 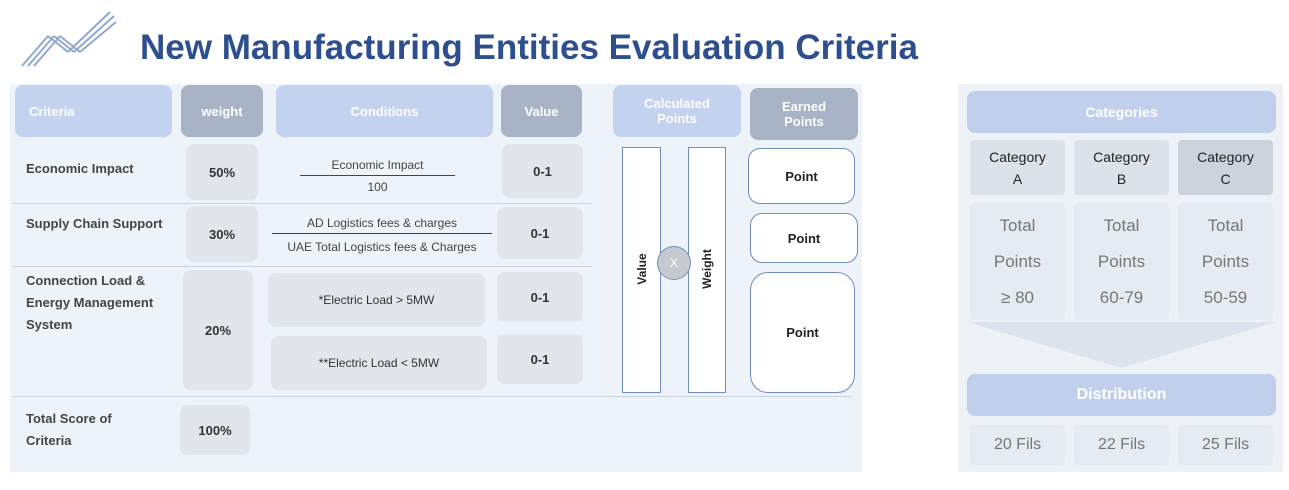 I want to click on category-name: Category C, so click(x=1225, y=167).